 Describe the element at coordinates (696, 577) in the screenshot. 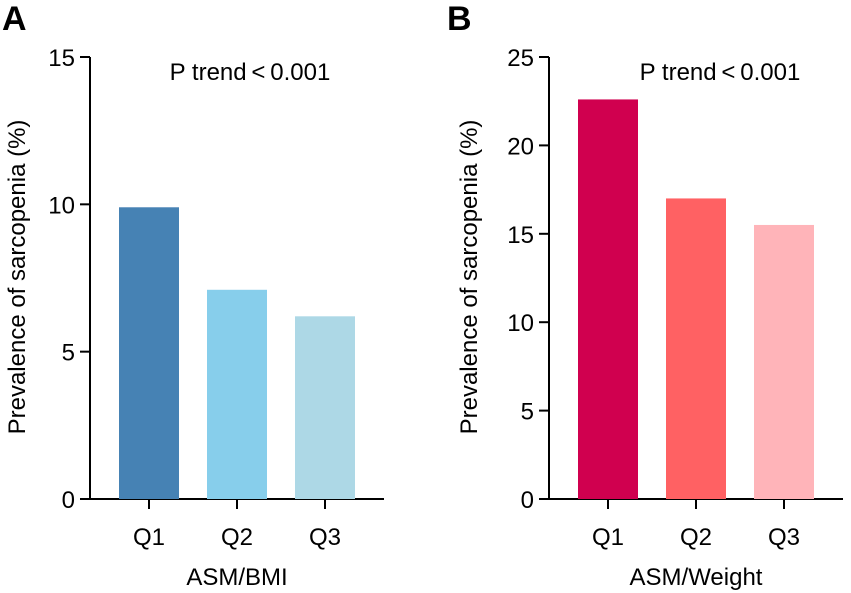

I see `x-axis-label-b: ASM/Weight` at that location.